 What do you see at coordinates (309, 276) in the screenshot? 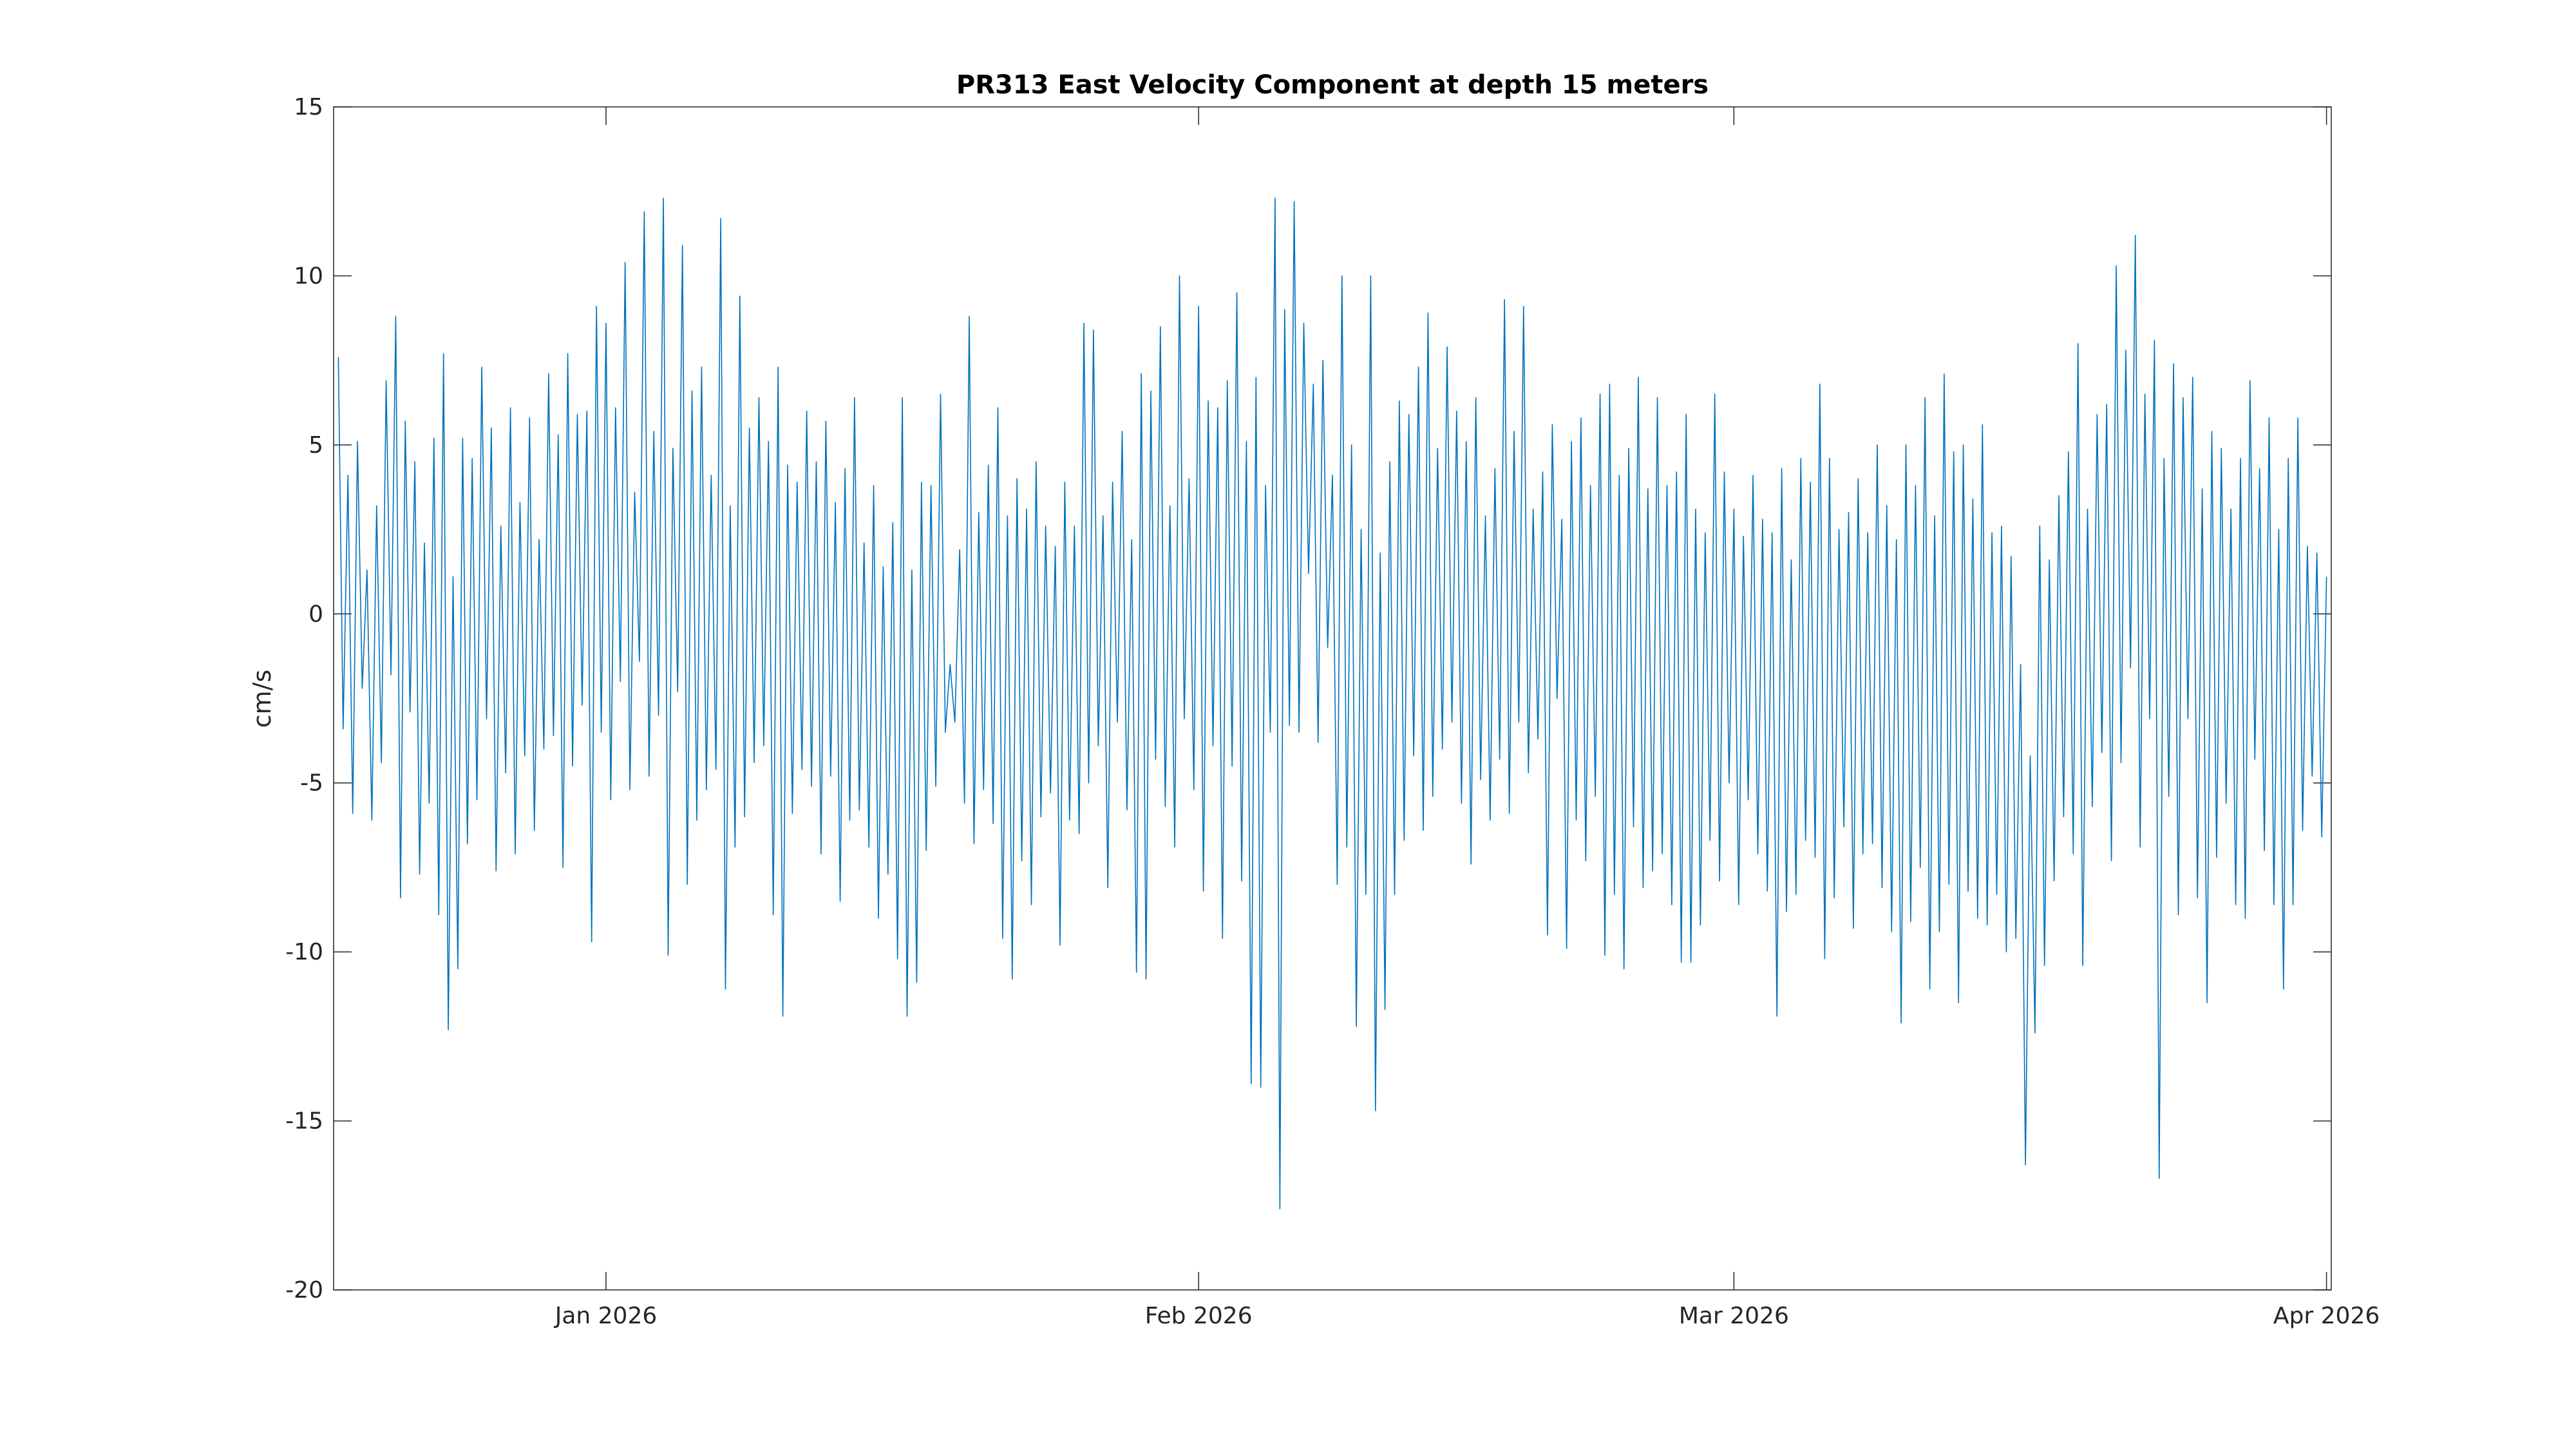
I see `y-tick-label: 10` at bounding box center [309, 276].